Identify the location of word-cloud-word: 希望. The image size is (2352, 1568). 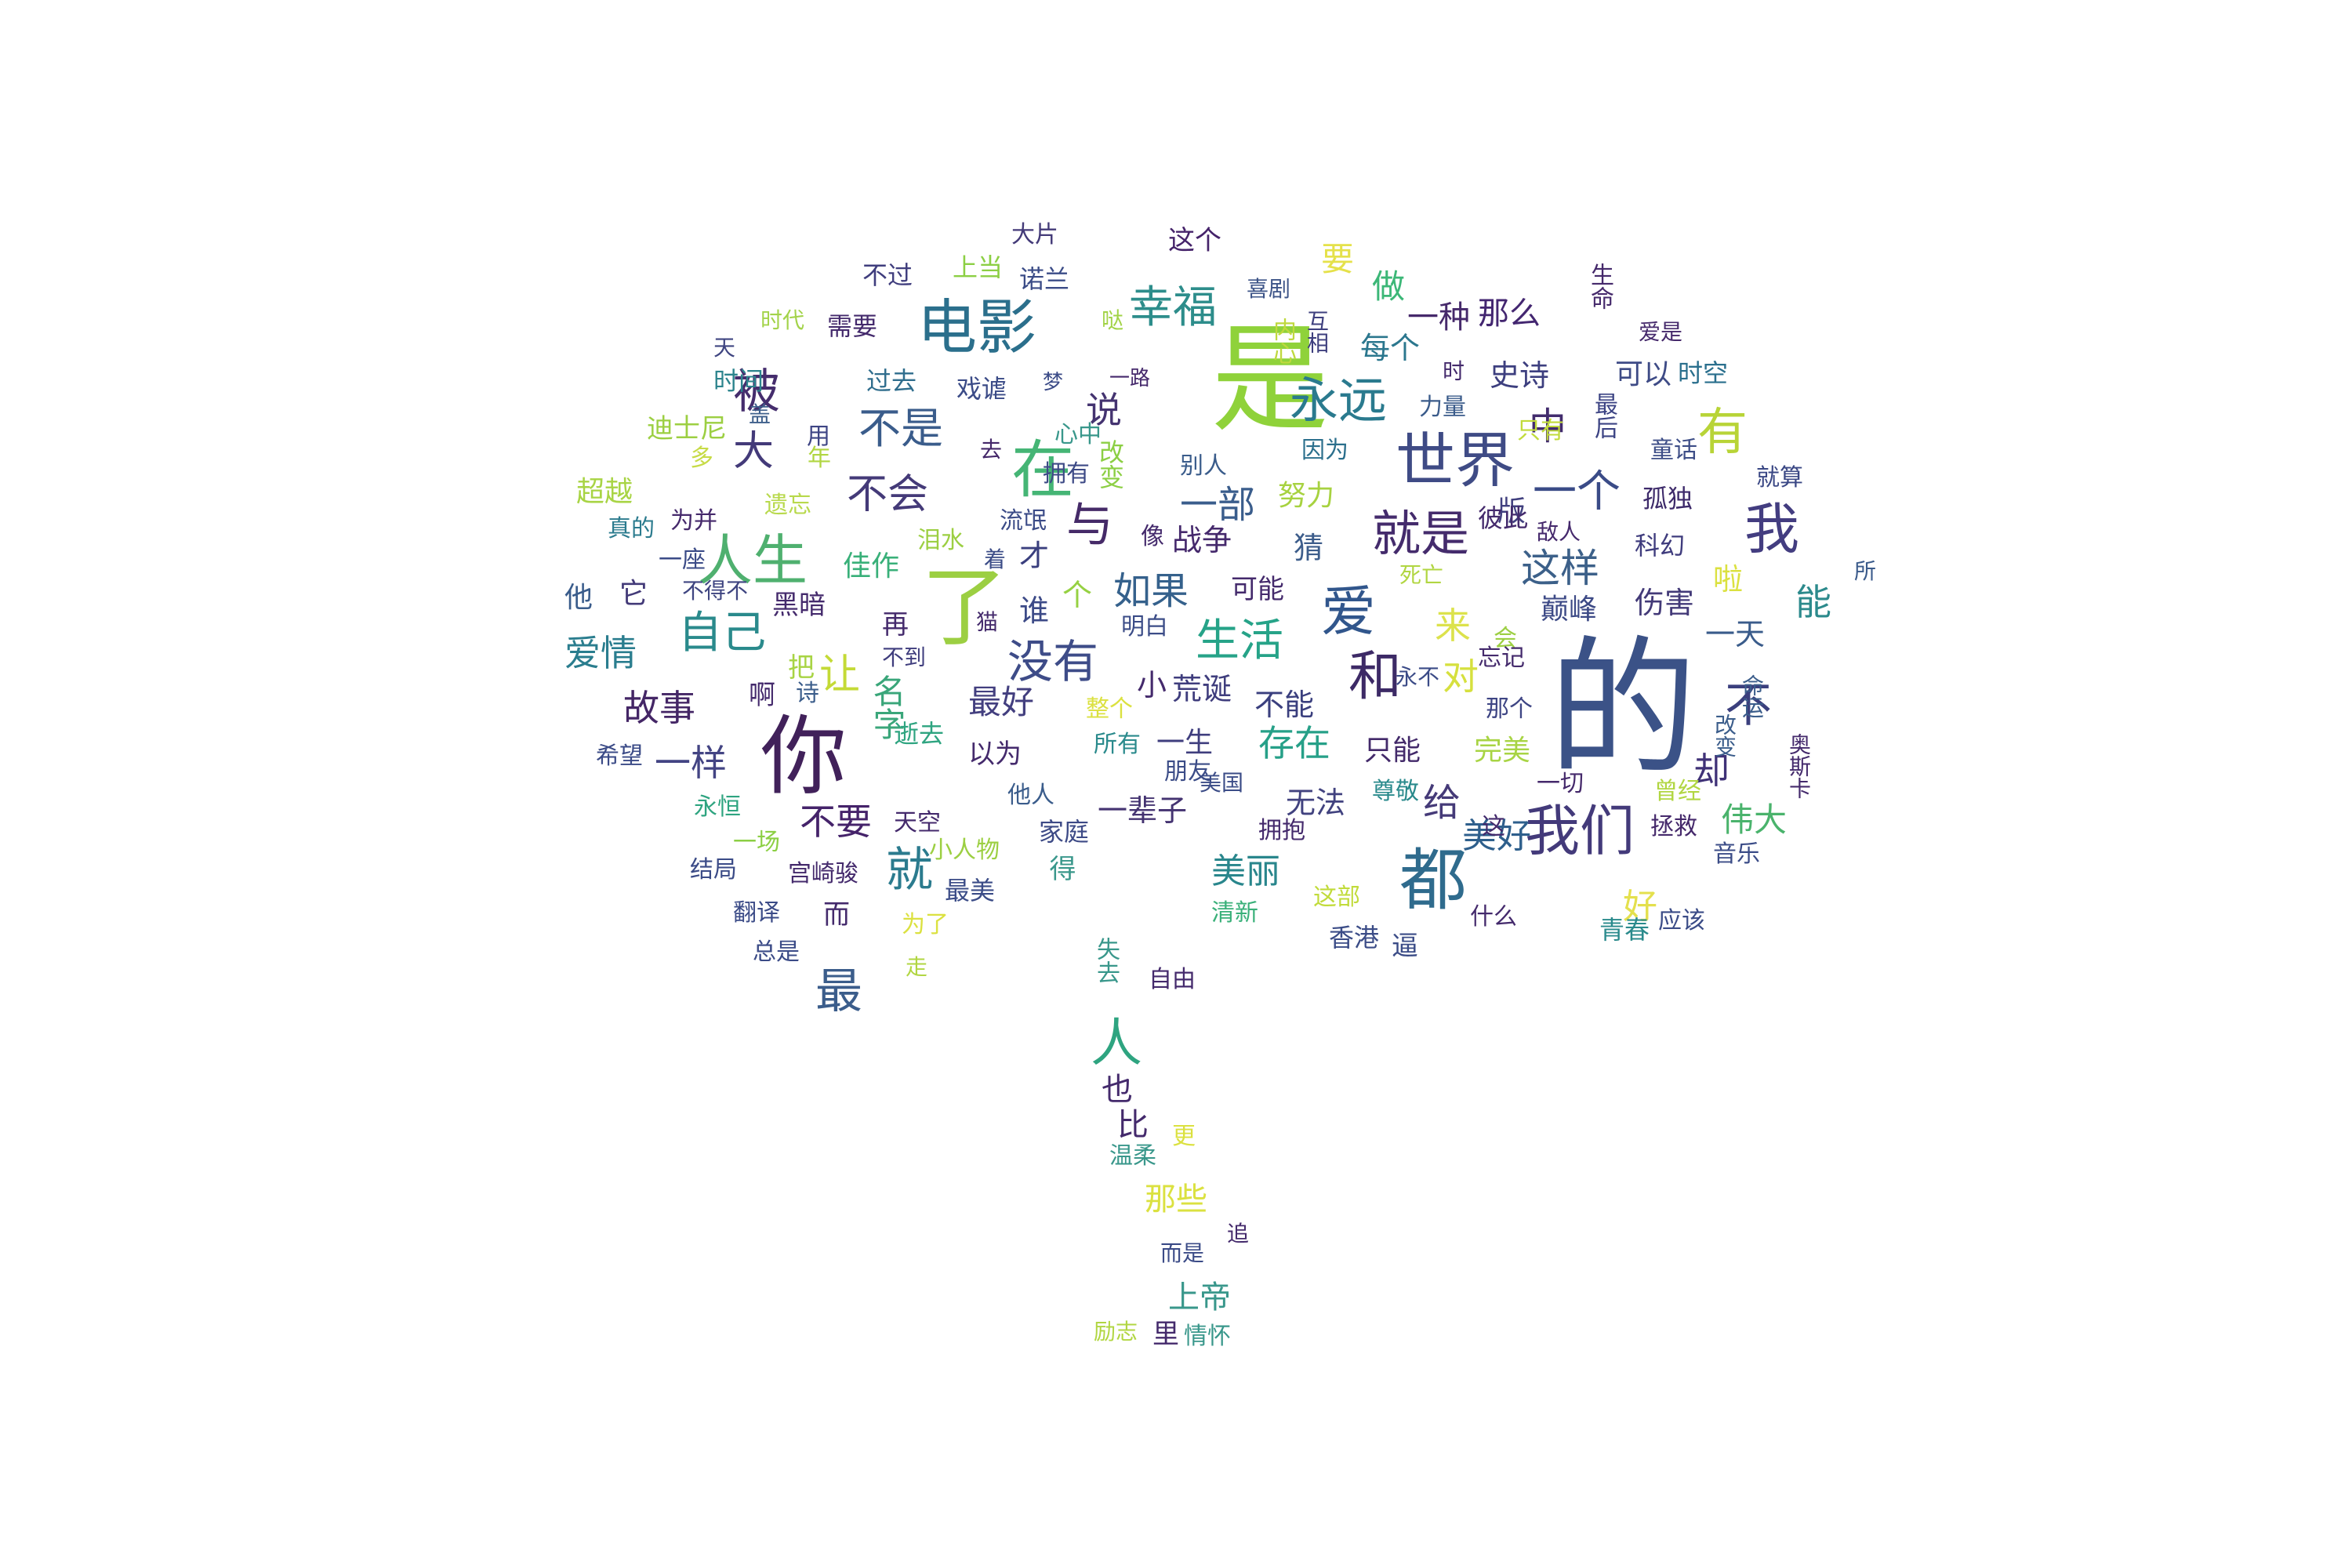
(619, 756).